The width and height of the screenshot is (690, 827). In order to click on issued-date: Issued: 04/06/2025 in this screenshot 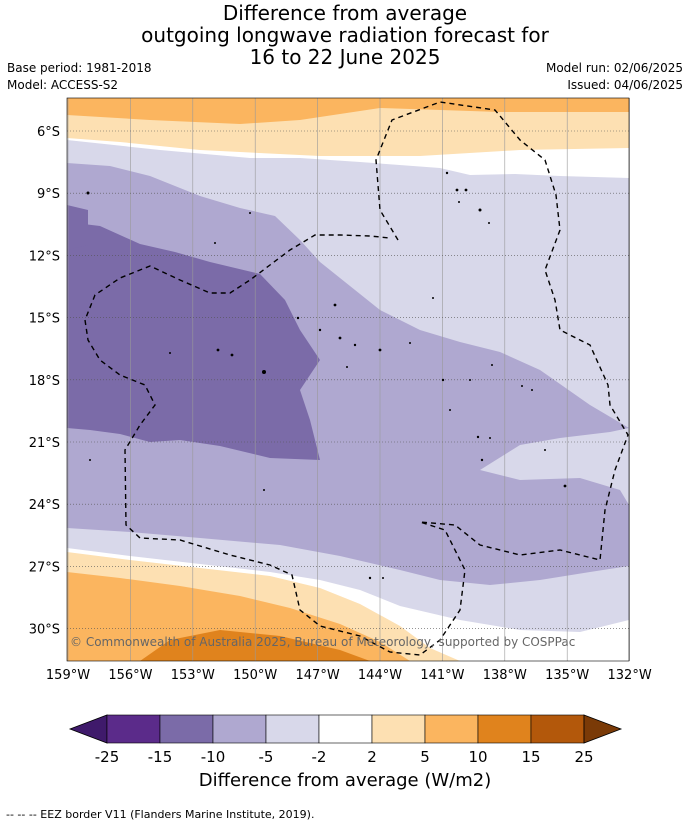, I will do `click(625, 85)`.